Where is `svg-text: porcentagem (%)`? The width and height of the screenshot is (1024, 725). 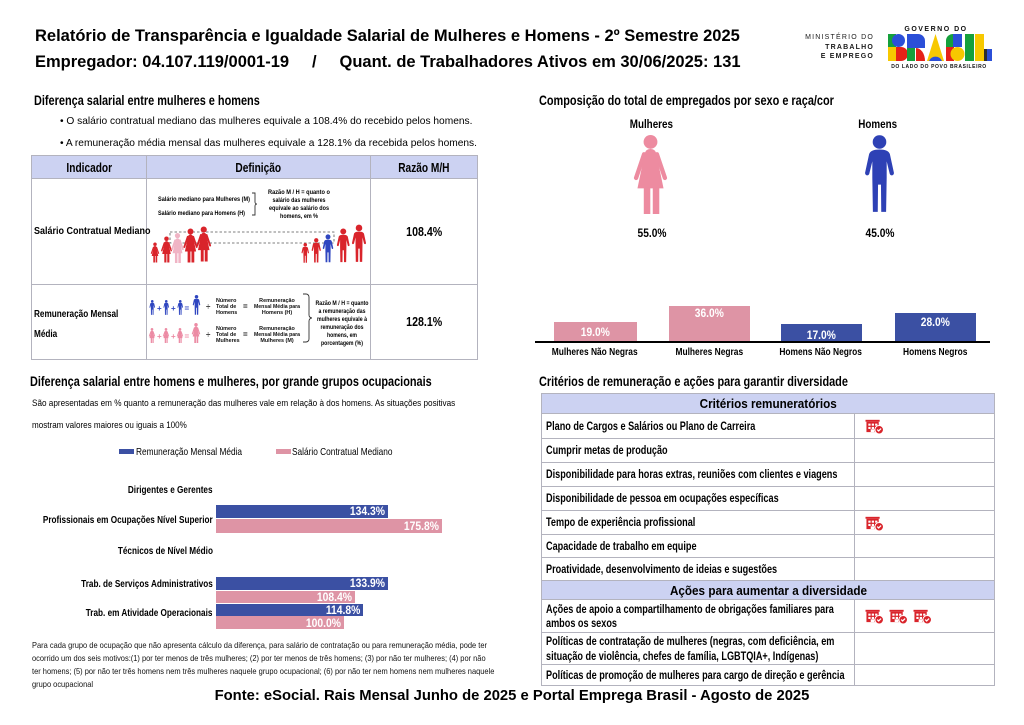 svg-text: porcentagem (%) is located at coordinates (342, 344).